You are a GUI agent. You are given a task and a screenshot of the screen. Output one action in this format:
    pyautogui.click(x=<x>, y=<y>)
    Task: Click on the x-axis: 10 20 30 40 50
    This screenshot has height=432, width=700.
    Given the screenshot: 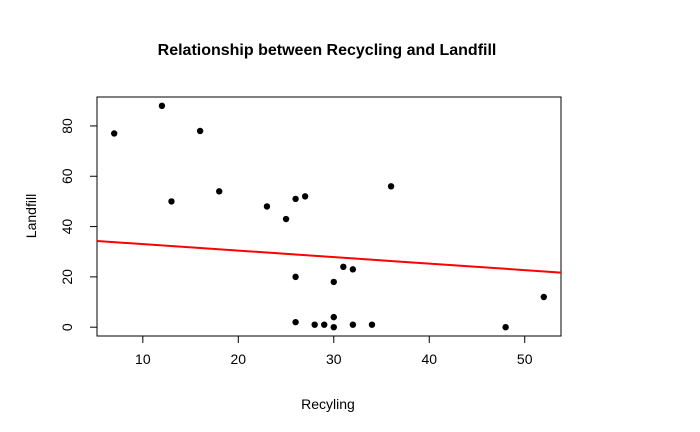 What is the action you would take?
    pyautogui.click(x=334, y=351)
    